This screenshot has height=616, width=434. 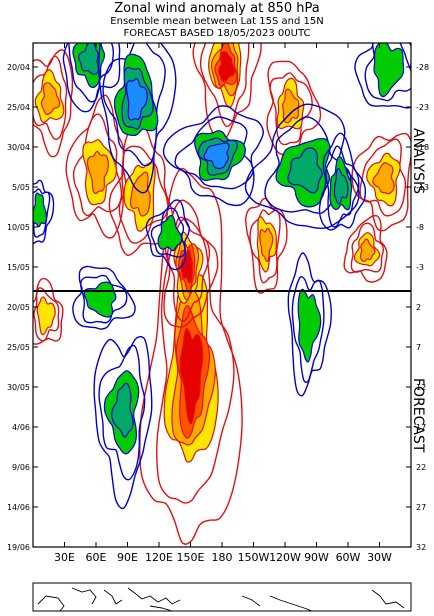 I want to click on south-america-coast, so click(x=291, y=603).